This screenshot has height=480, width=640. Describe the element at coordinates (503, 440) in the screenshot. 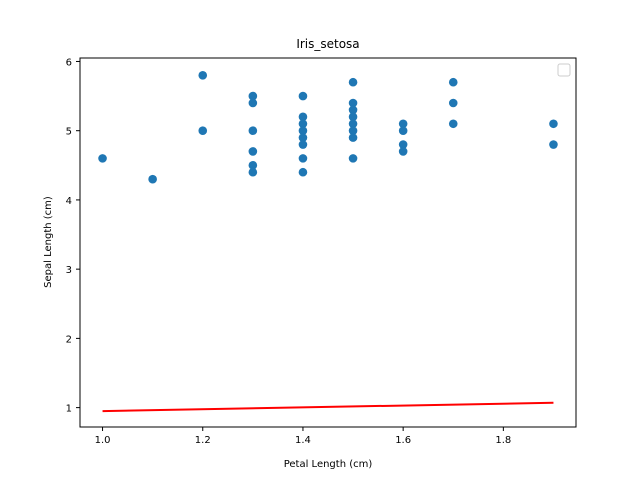

I see `x-tick-label: 1.8` at that location.